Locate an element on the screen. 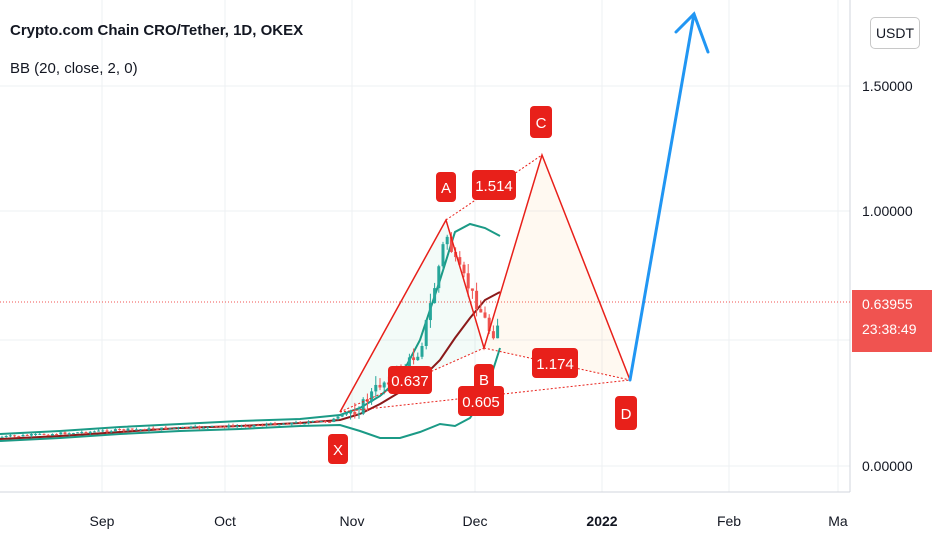 This screenshot has width=932, height=550. time-tick-label: Ma is located at coordinates (838, 521).